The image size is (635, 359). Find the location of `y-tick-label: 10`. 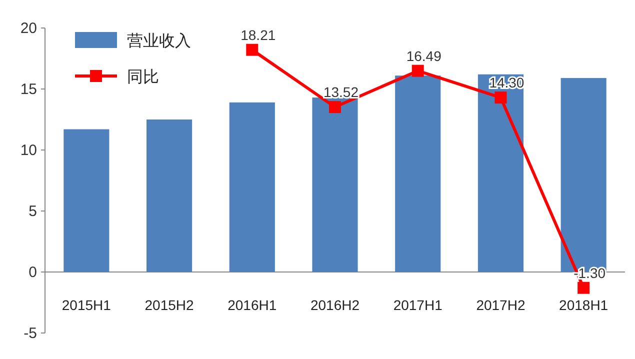

y-tick-label: 10 is located at coordinates (28, 150).